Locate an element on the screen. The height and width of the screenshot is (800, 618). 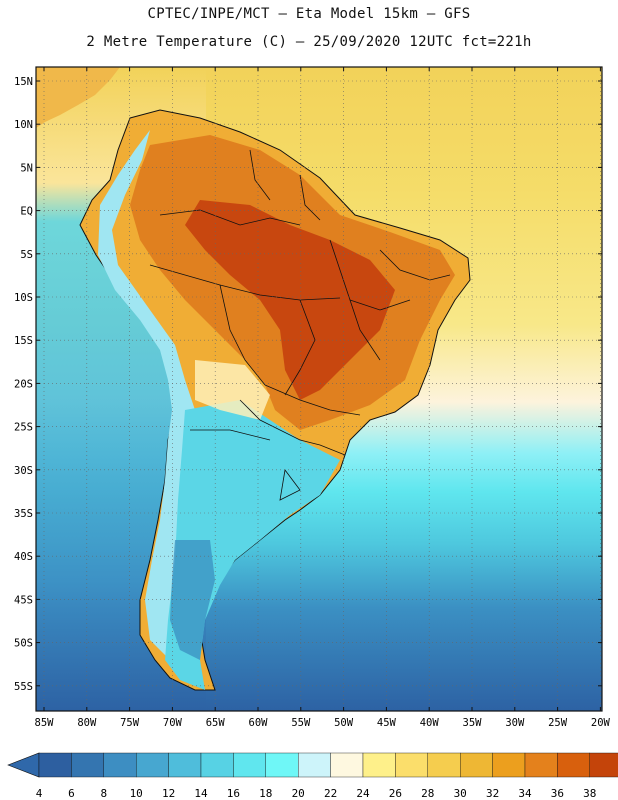
hot-core-region is located at coordinates (290, 300).